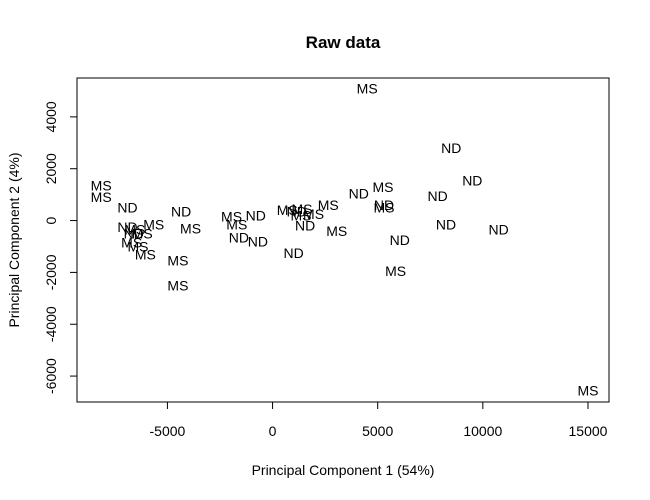  Describe the element at coordinates (168, 431) in the screenshot. I see `x-tick-label: -5000` at that location.